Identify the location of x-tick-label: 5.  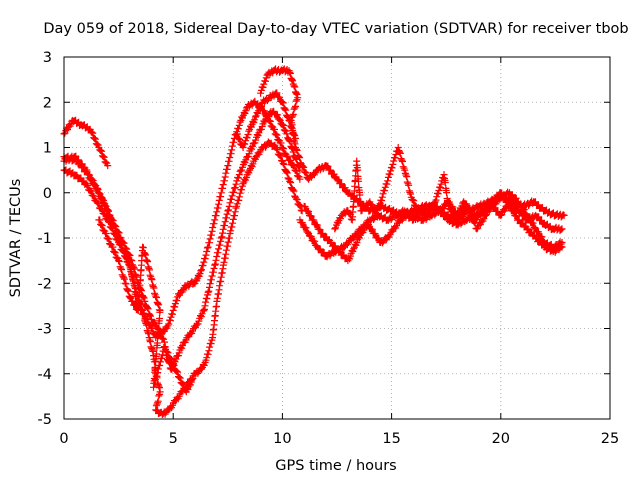
(173, 439).